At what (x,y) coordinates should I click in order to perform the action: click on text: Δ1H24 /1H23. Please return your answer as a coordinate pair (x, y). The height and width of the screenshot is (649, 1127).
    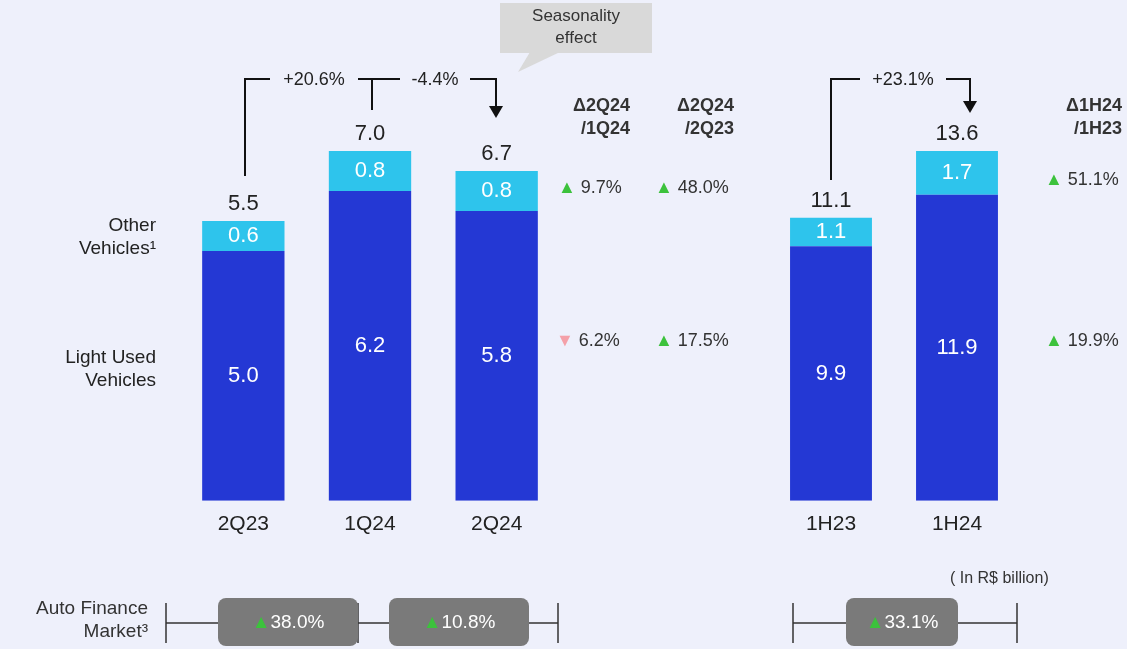
    Looking at the image, I should click on (1093, 117).